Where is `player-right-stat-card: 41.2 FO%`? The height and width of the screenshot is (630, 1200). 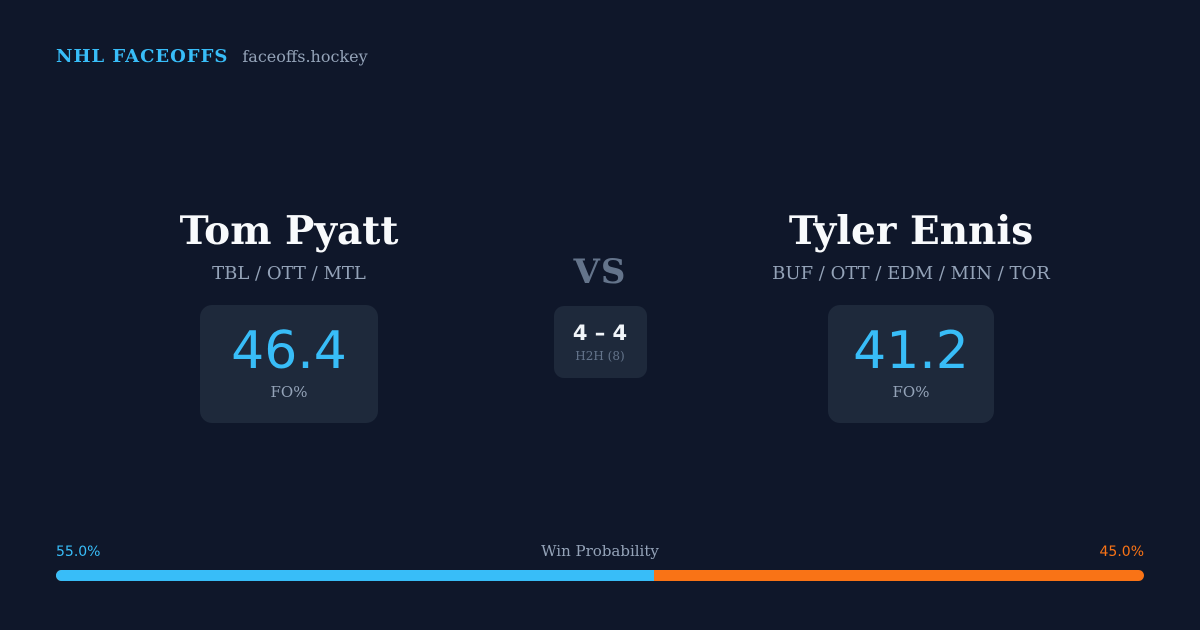 player-right-stat-card: 41.2 FO% is located at coordinates (911, 364).